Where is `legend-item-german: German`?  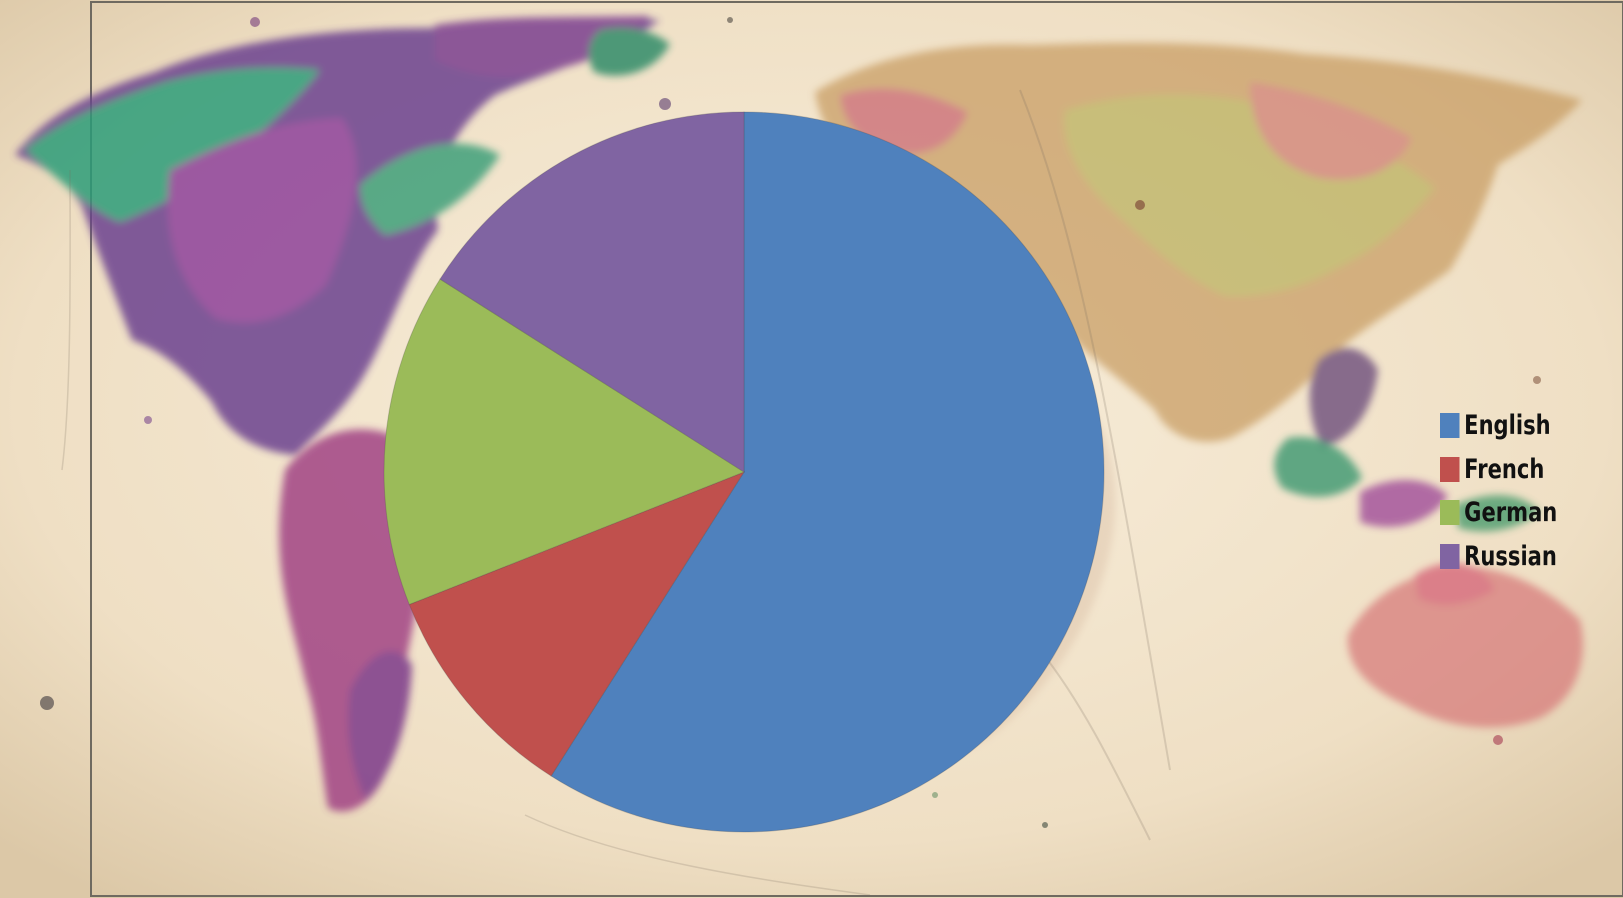 legend-item-german: German is located at coordinates (1498, 513).